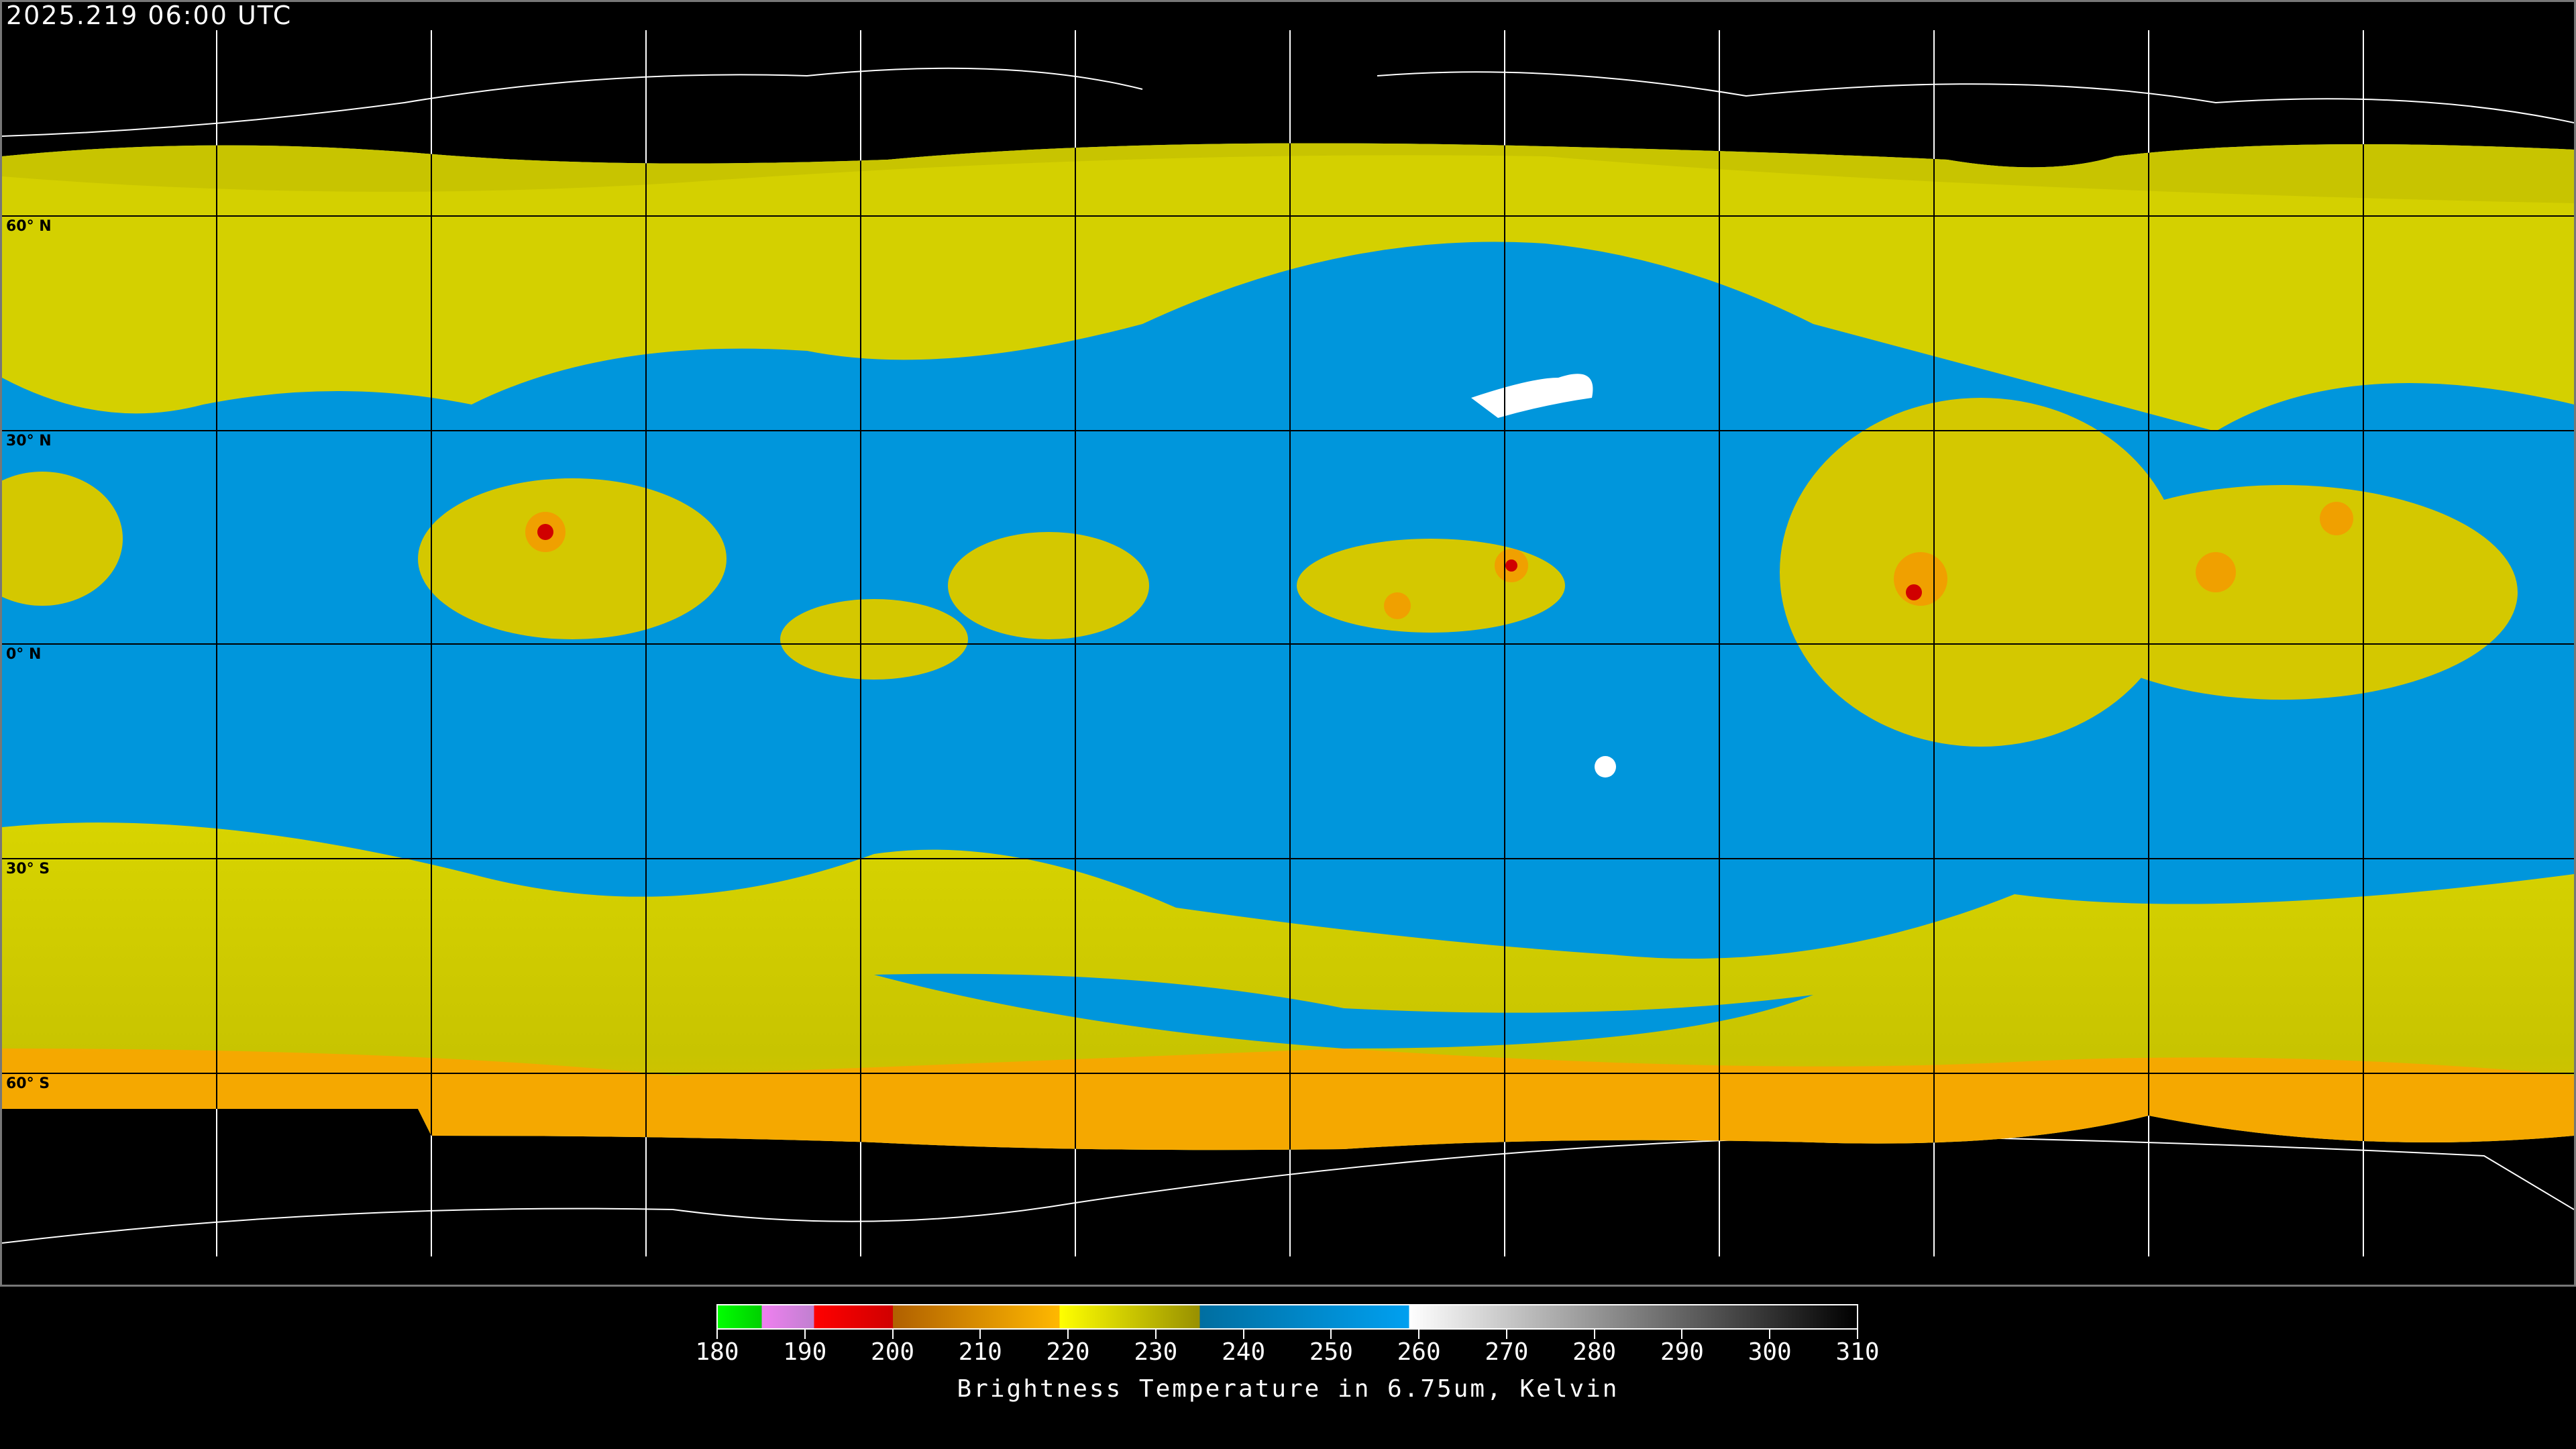 The image size is (2576, 1449). What do you see at coordinates (1594, 1352) in the screenshot?
I see `colorbar-tick-label: 280` at bounding box center [1594, 1352].